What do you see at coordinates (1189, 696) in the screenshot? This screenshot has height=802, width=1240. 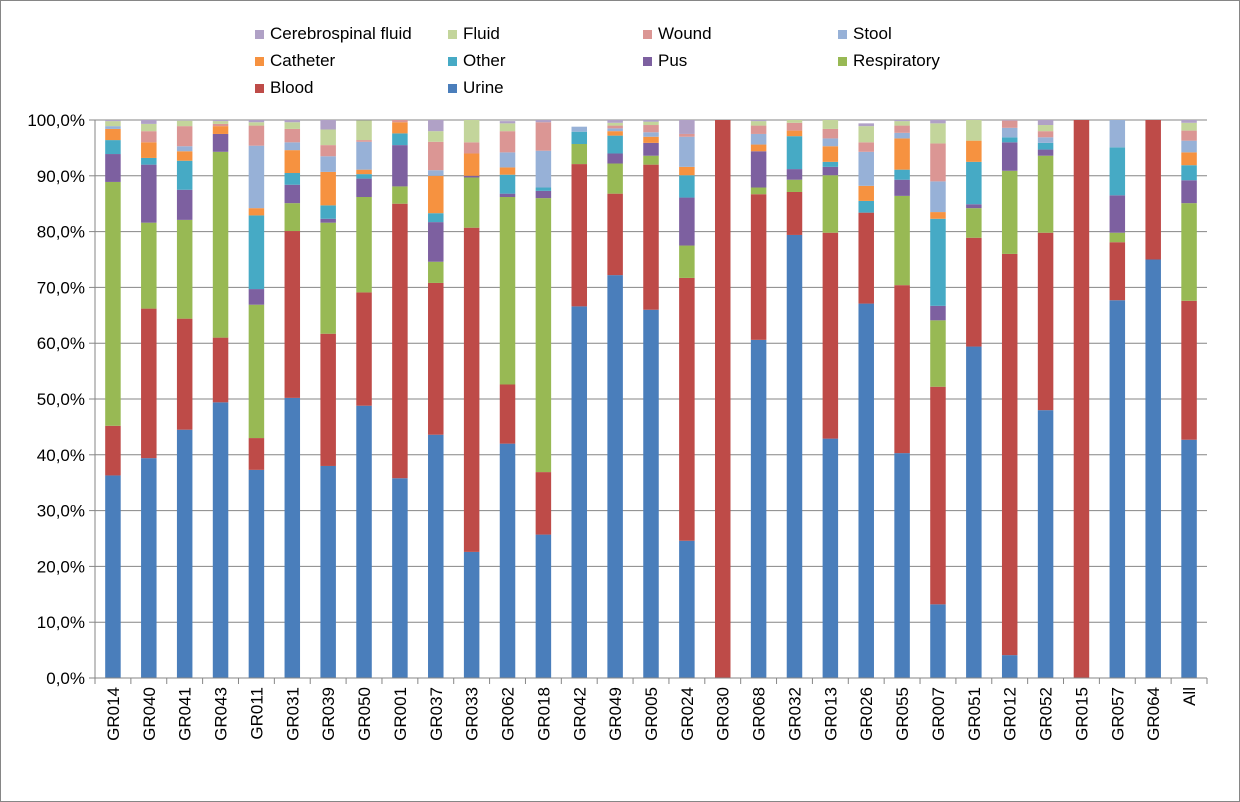 I see `x-tick-label: All` at bounding box center [1189, 696].